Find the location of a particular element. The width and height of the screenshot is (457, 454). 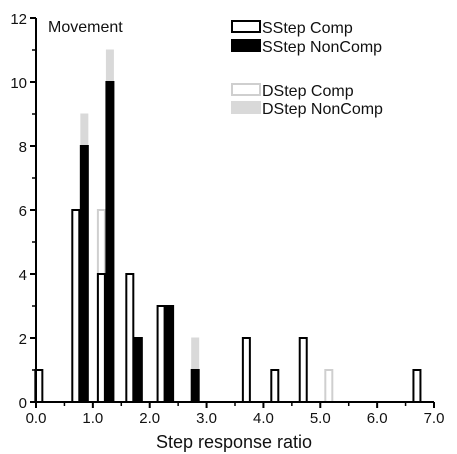

y-tick-label: 6 is located at coordinates (23, 211).